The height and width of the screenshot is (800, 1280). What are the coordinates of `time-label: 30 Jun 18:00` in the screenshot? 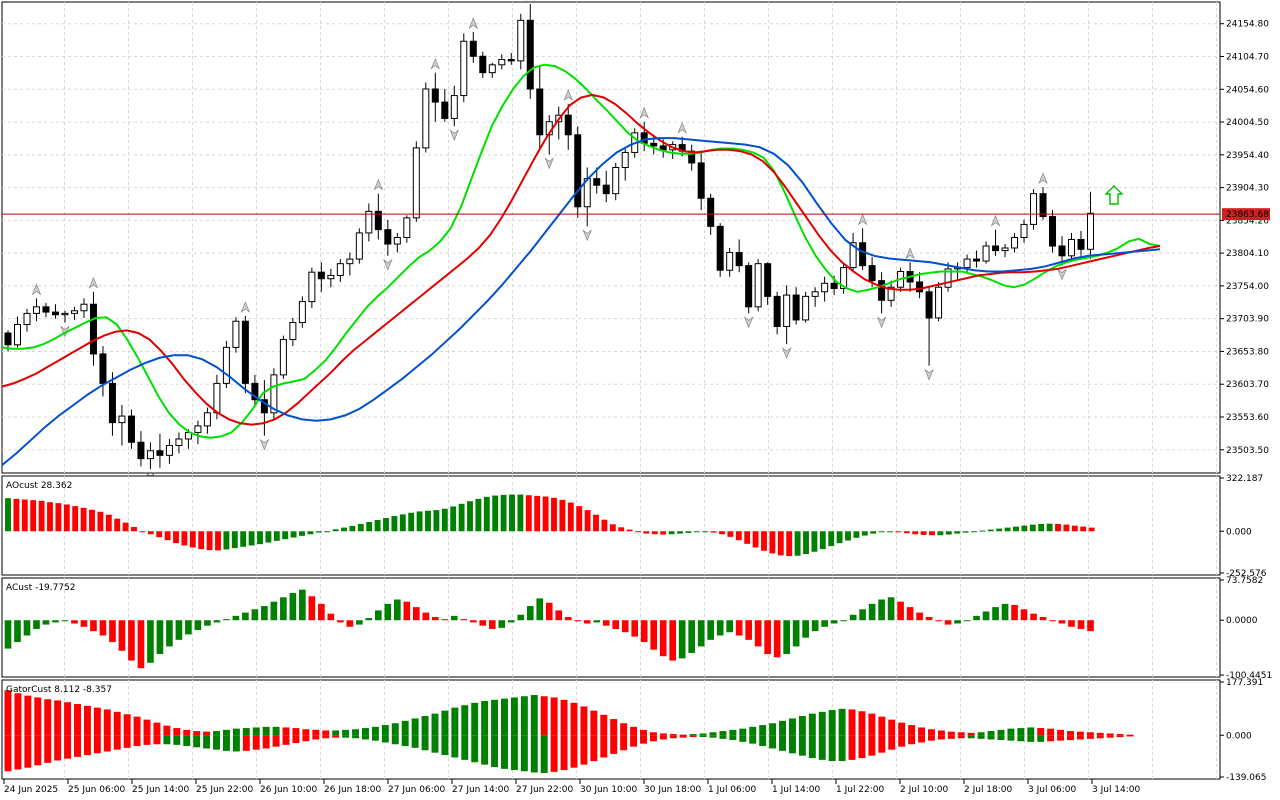 It's located at (672, 790).